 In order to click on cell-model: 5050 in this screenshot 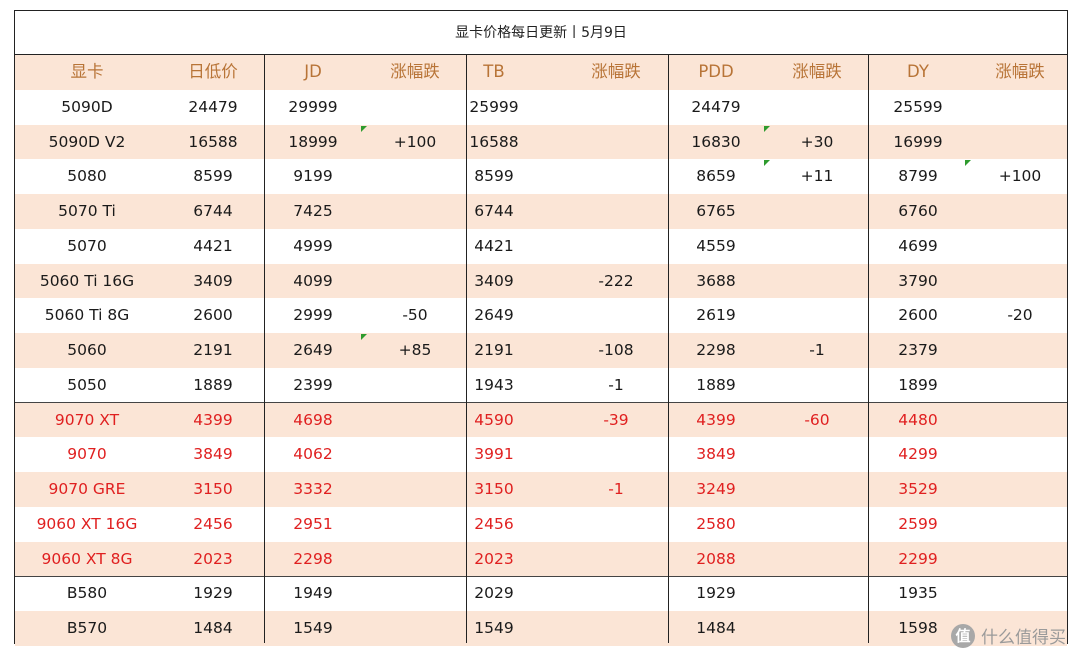, I will do `click(87, 384)`.